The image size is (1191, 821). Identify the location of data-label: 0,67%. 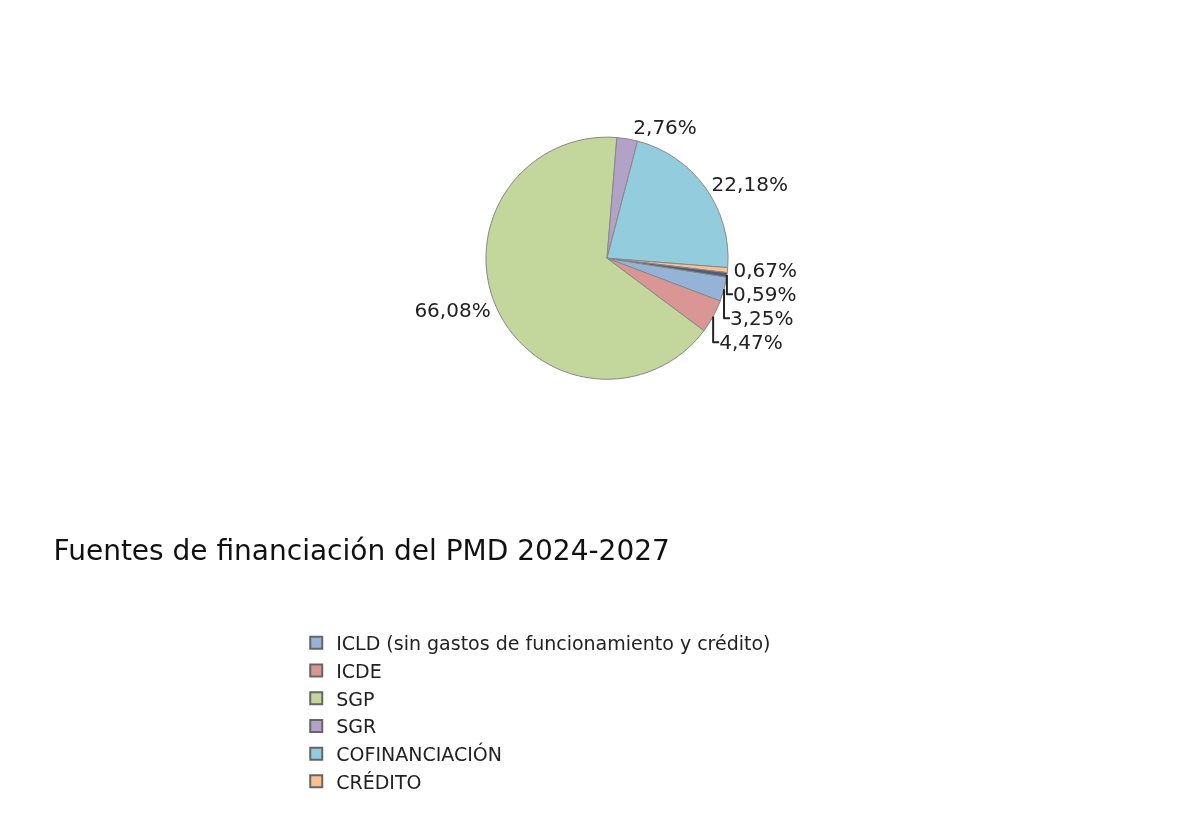
(765, 270).